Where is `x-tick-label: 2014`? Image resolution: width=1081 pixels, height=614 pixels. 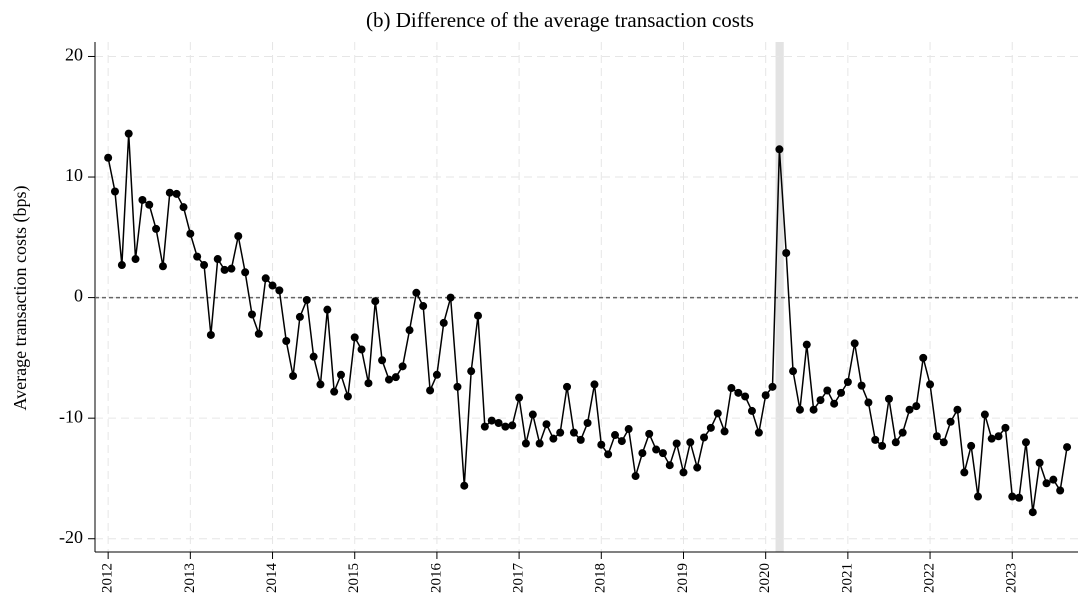
x-tick-label: 2014 is located at coordinates (272, 578).